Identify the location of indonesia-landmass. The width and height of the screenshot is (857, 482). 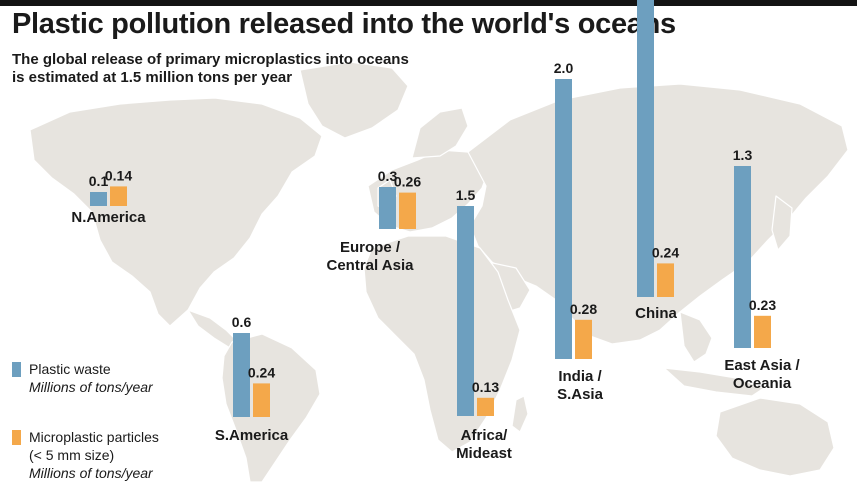
(714, 382).